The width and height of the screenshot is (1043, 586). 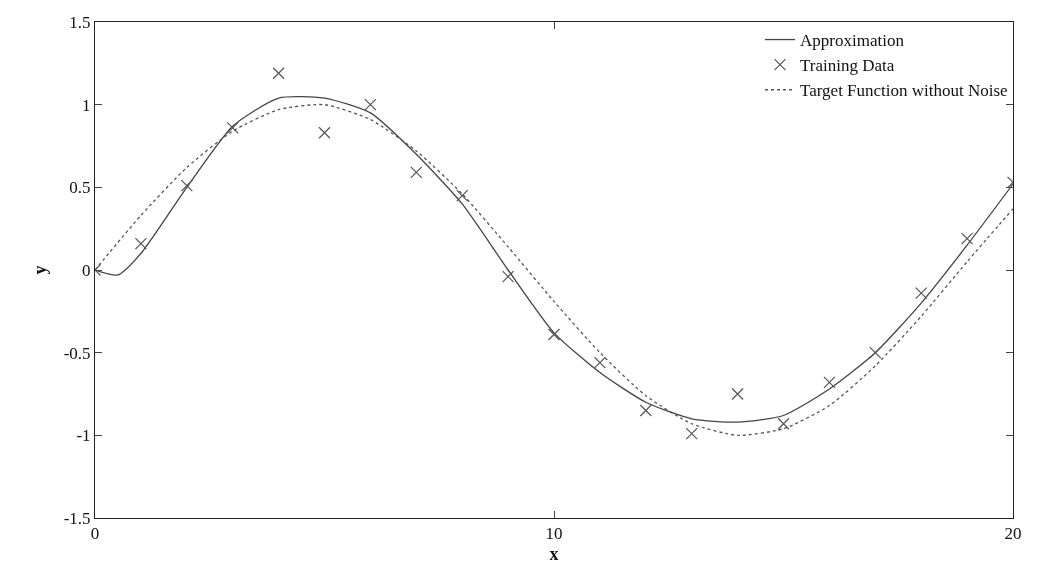 I want to click on x-tick-label: 20, so click(x=1013, y=534).